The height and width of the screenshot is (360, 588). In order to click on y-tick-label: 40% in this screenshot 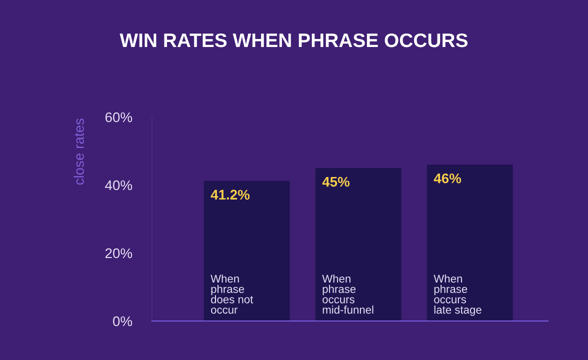, I will do `click(118, 185)`.